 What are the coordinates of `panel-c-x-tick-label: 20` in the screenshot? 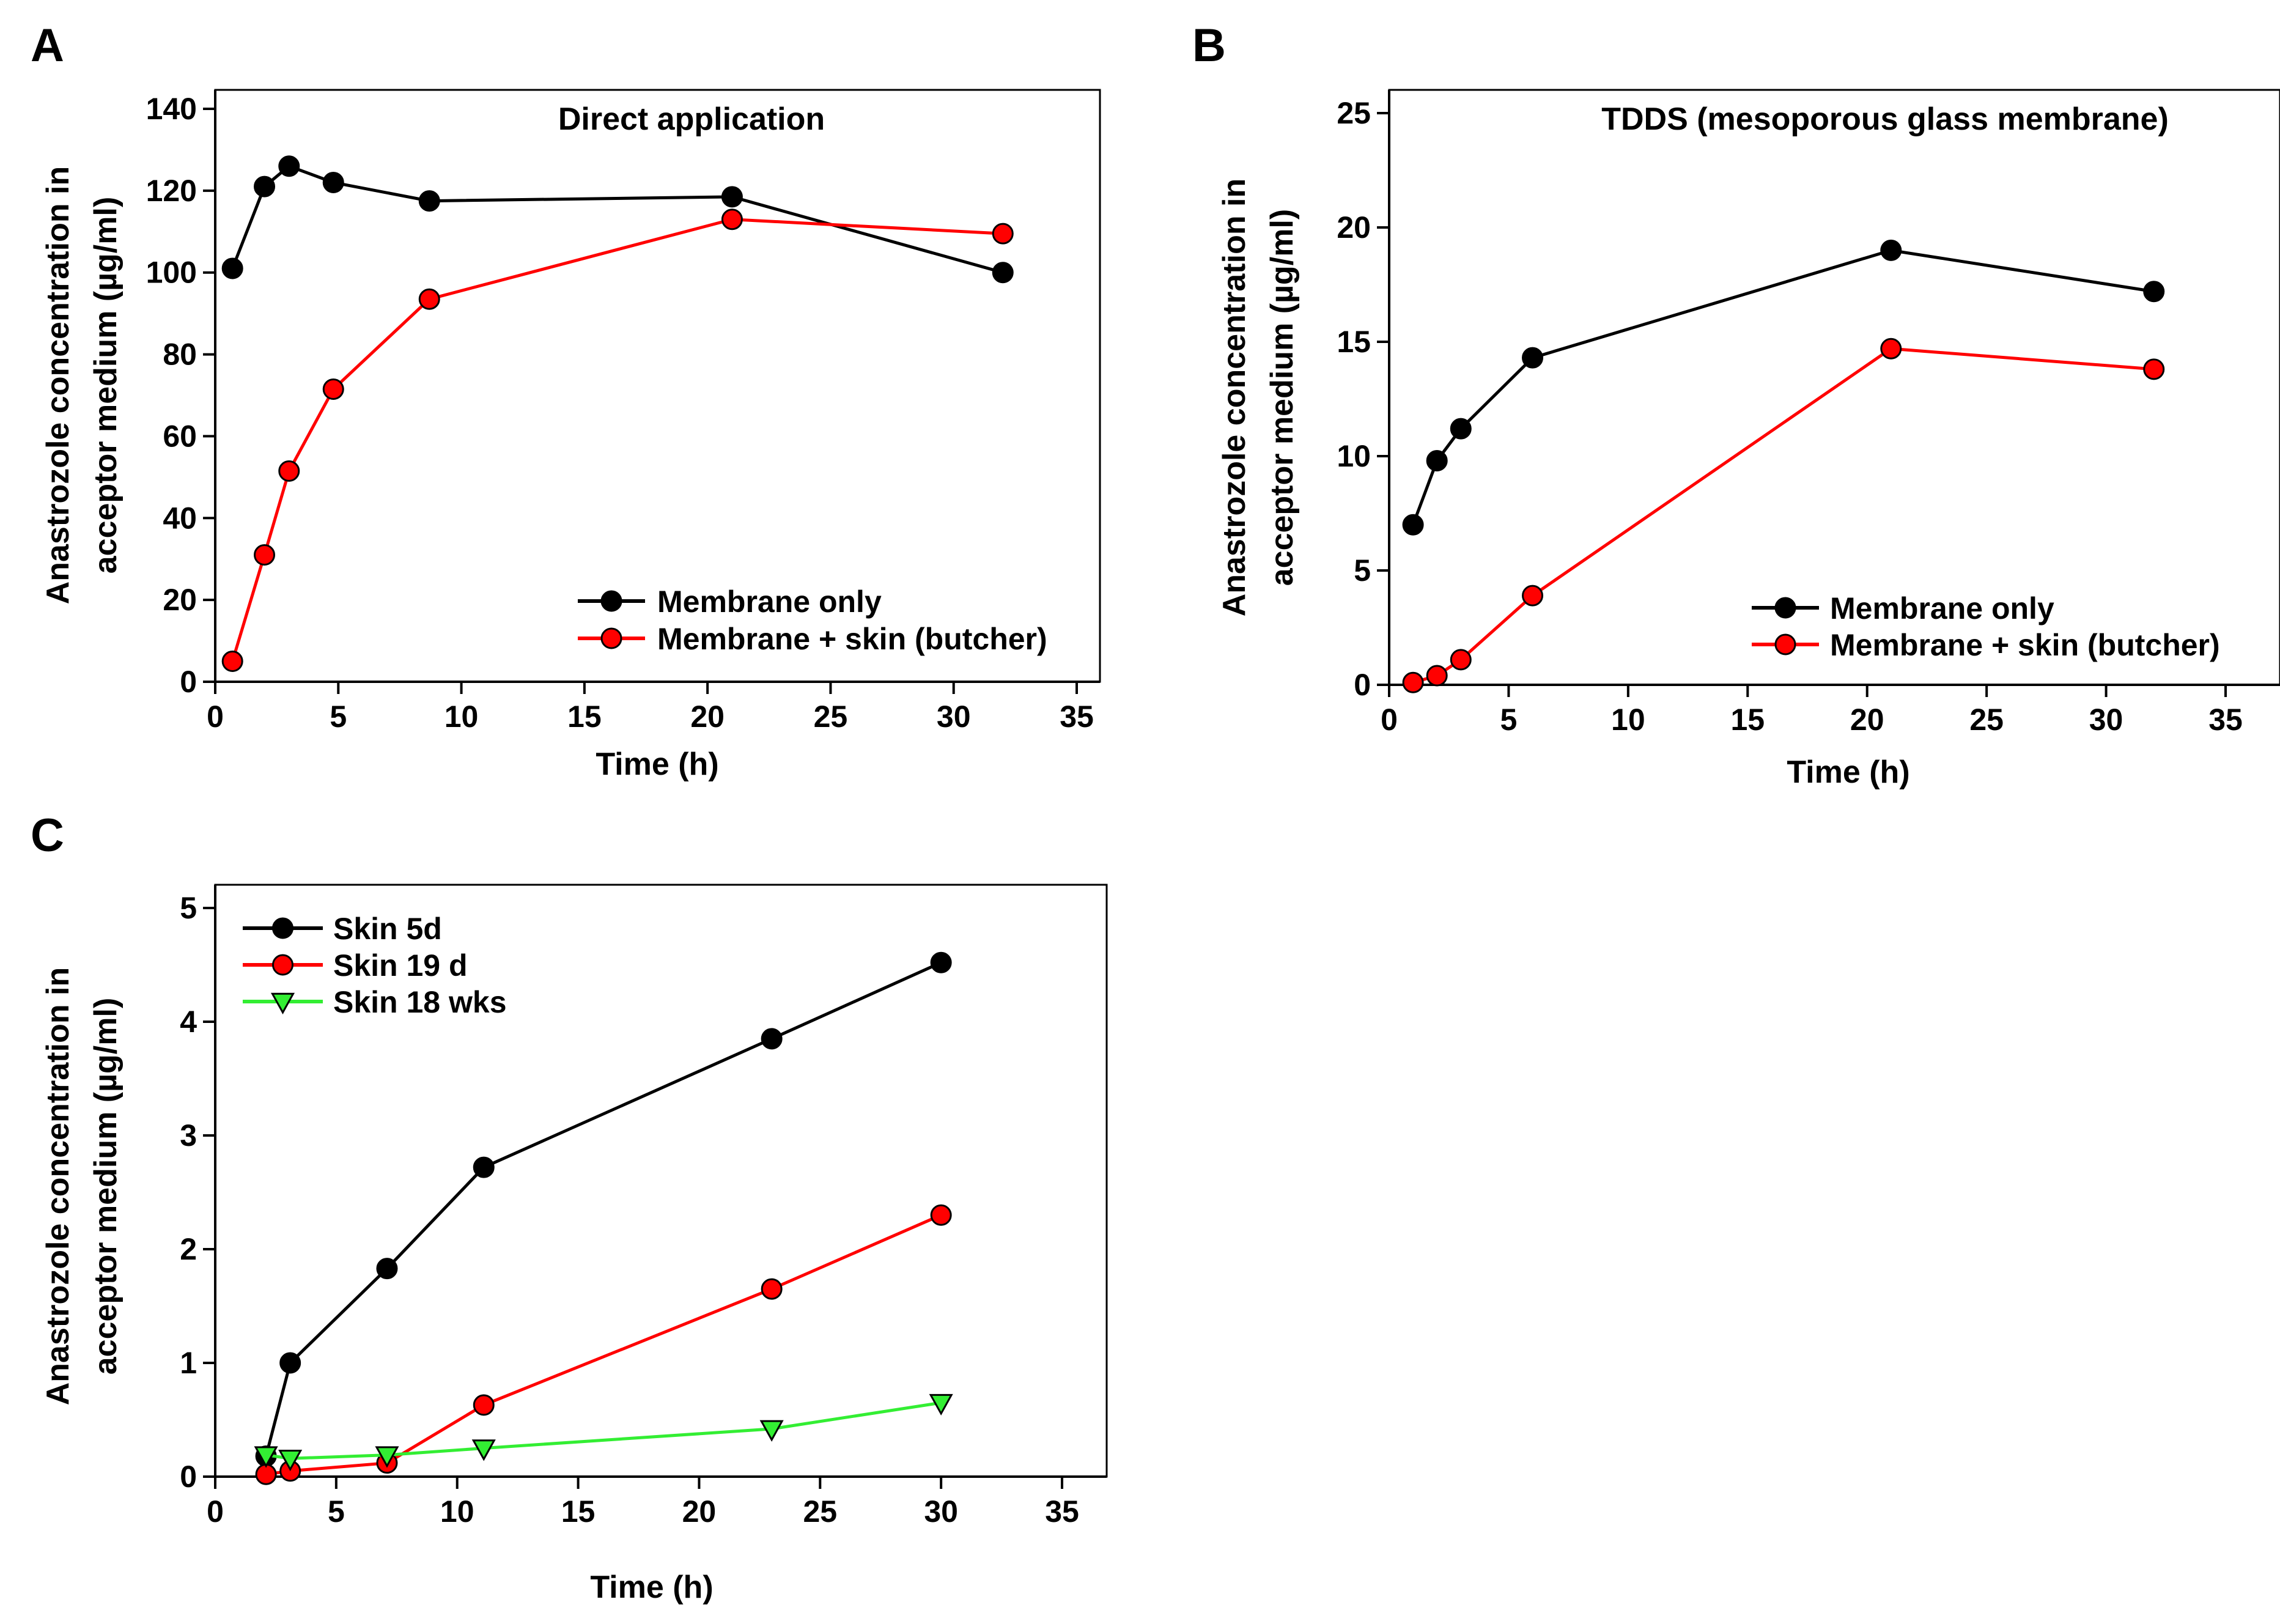 It's located at (699, 1511).